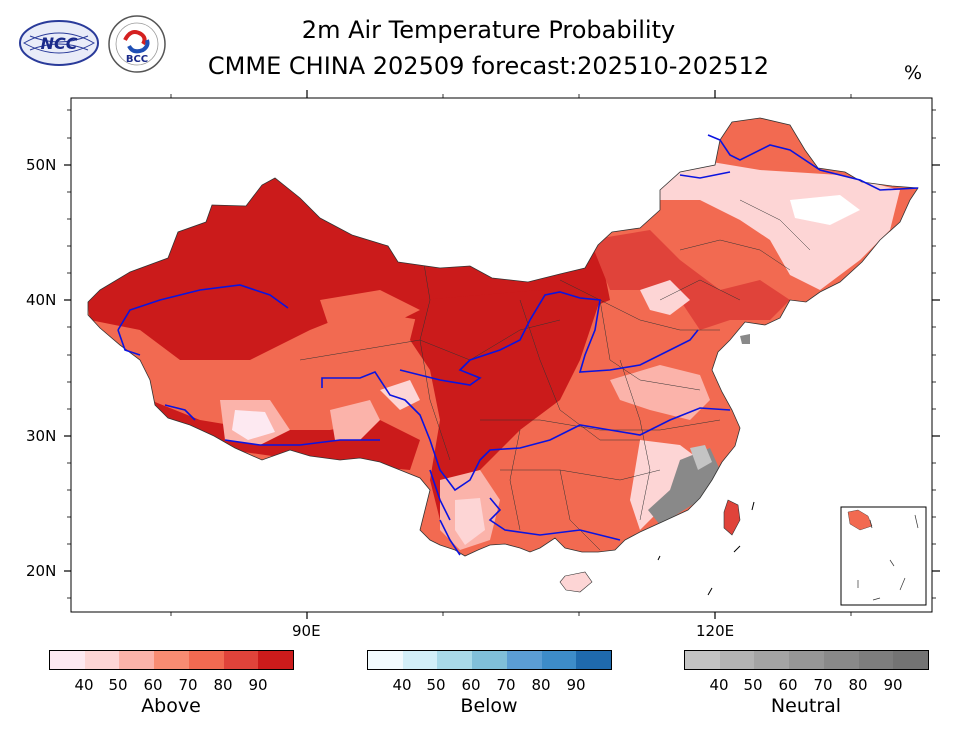 This screenshot has width=977, height=729. Describe the element at coordinates (506, 685) in the screenshot. I see `below-tick-70: 70` at that location.